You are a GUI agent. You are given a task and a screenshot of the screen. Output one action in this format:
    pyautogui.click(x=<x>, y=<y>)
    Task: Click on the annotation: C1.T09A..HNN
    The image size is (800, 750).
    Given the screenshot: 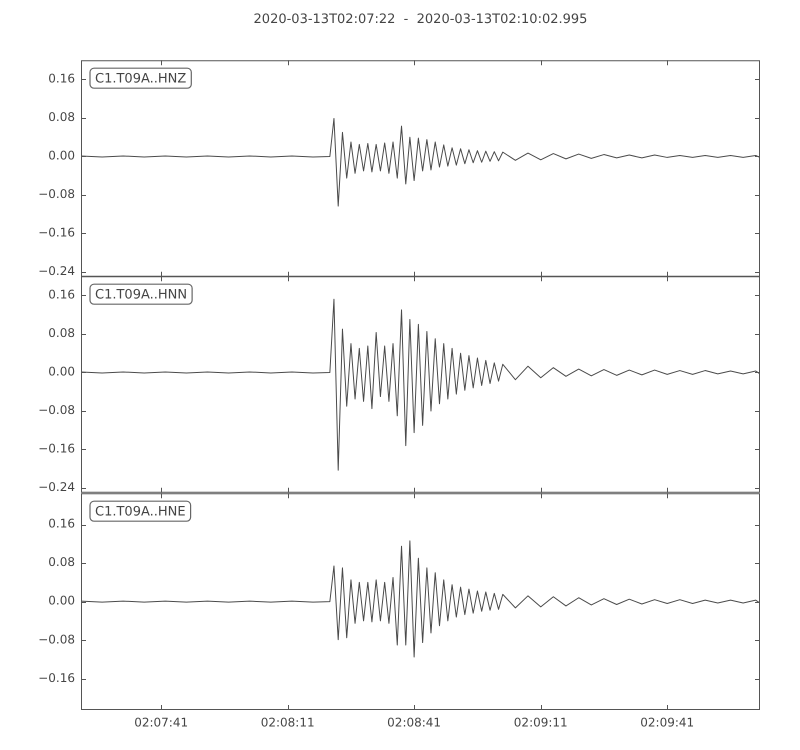 What is the action you would take?
    pyautogui.click(x=141, y=296)
    